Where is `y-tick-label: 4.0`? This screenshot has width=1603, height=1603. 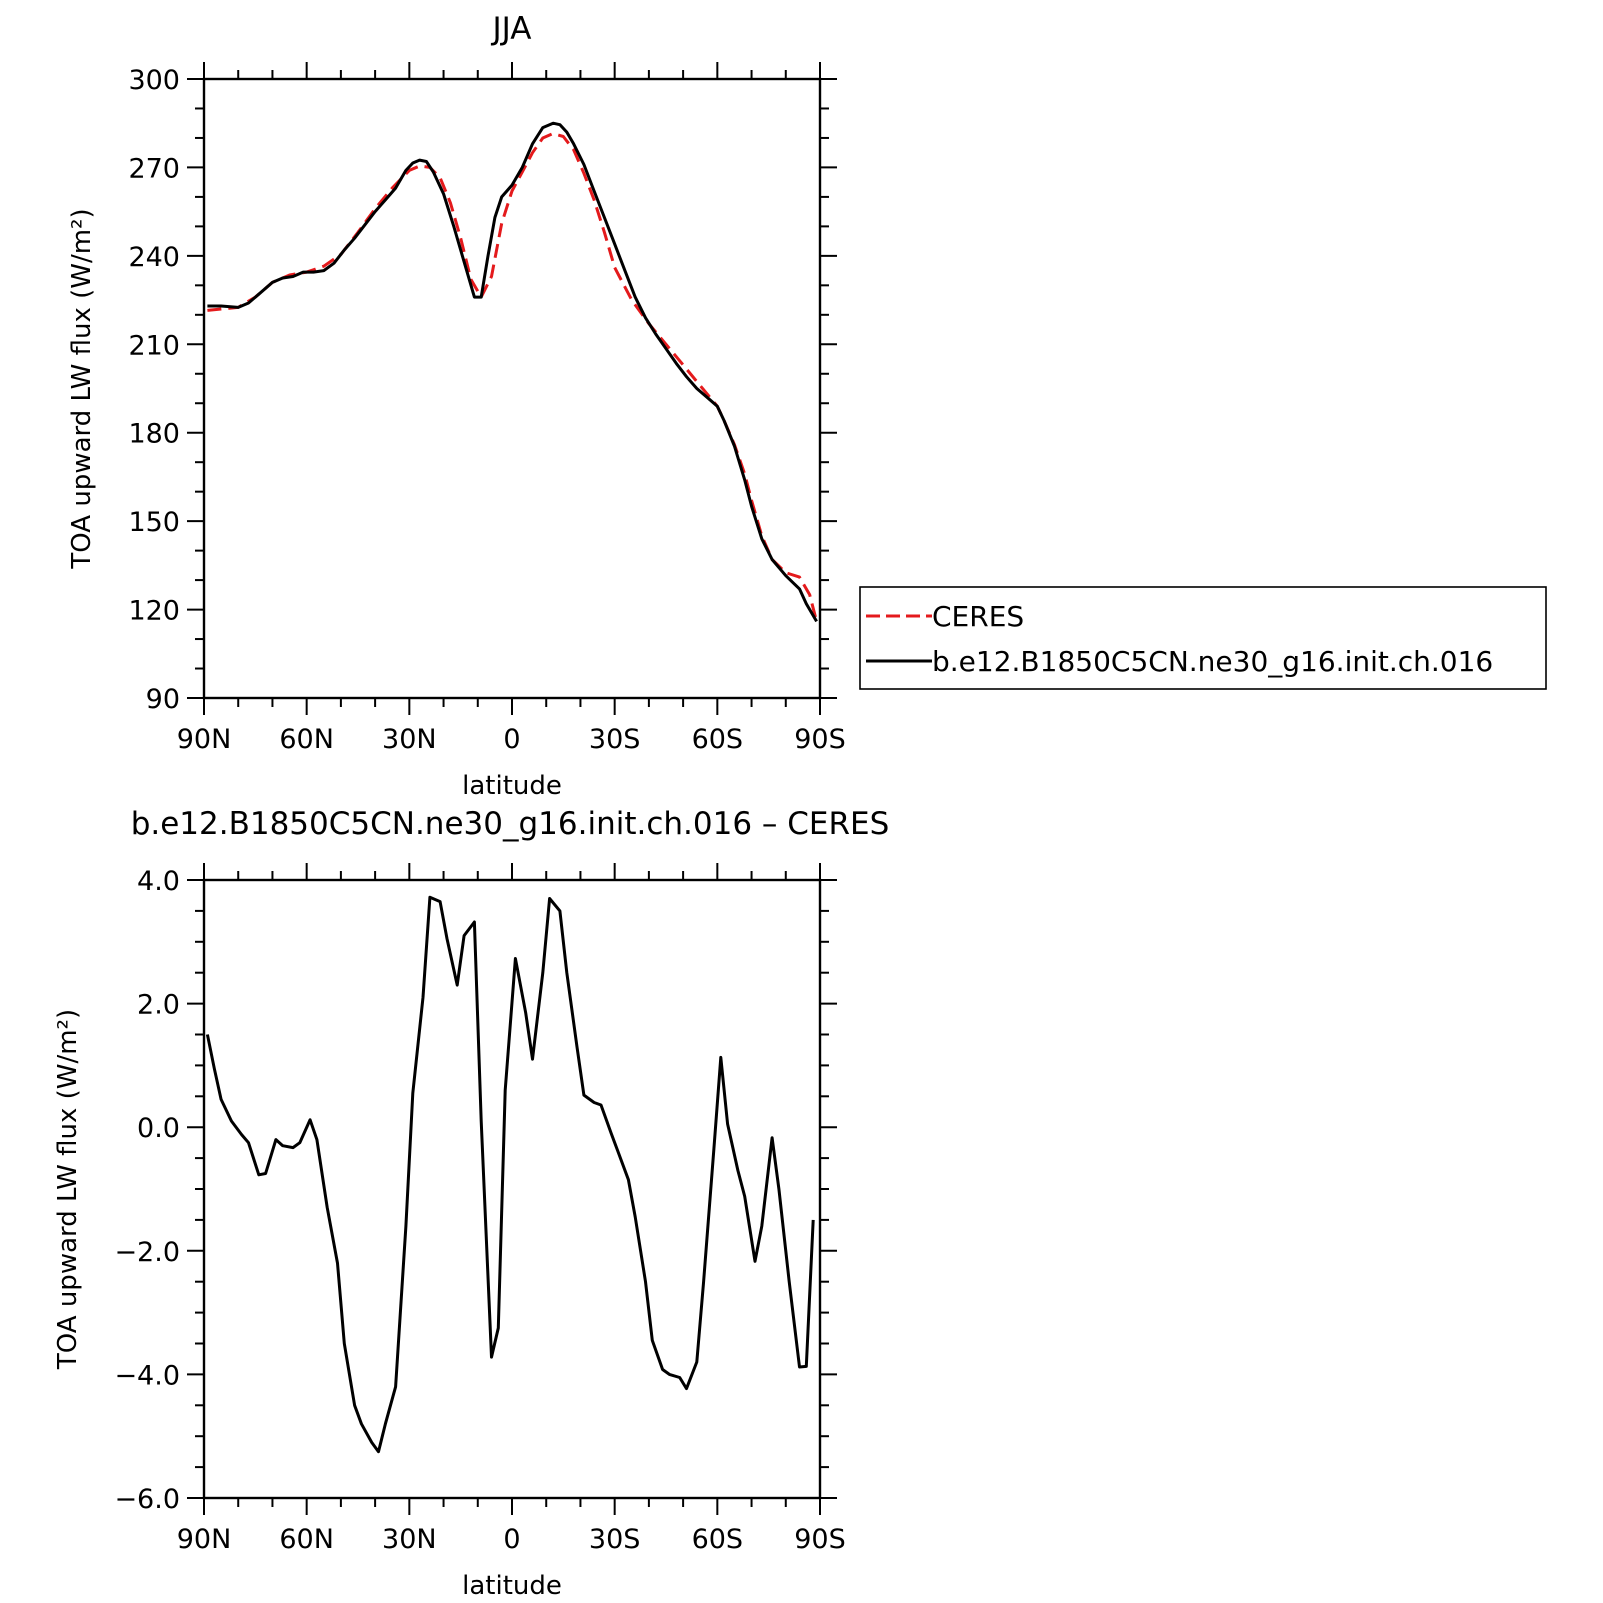 y-tick-label: 4.0 is located at coordinates (158, 881).